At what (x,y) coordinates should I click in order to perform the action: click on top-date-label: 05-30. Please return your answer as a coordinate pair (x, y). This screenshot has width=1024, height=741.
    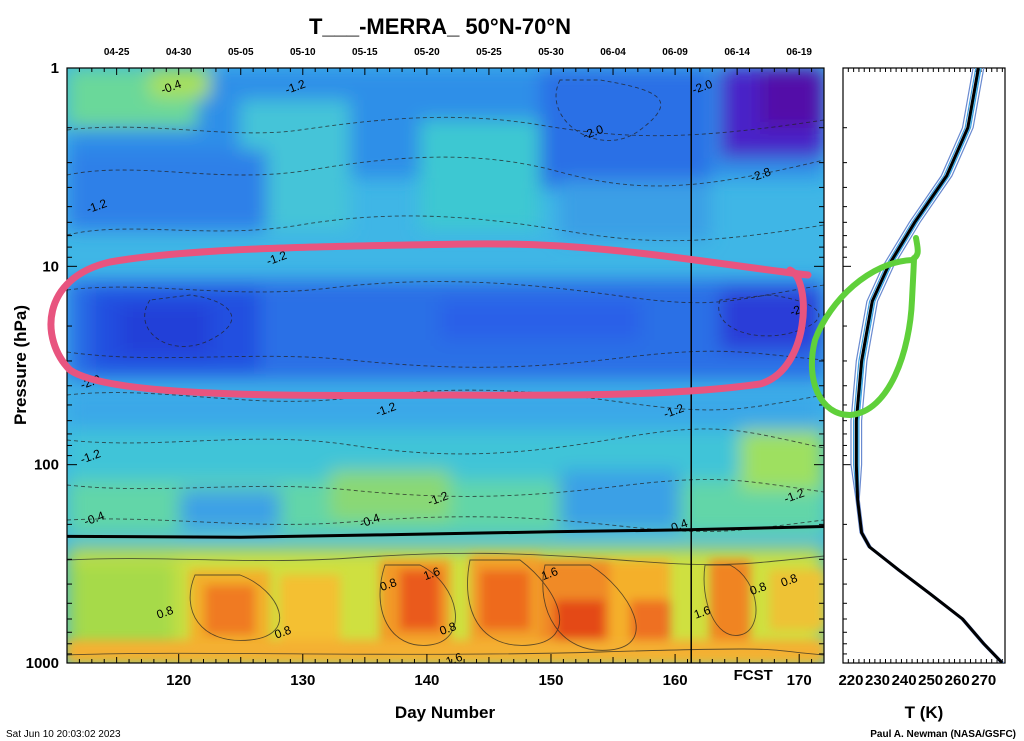
    Looking at the image, I should click on (551, 52).